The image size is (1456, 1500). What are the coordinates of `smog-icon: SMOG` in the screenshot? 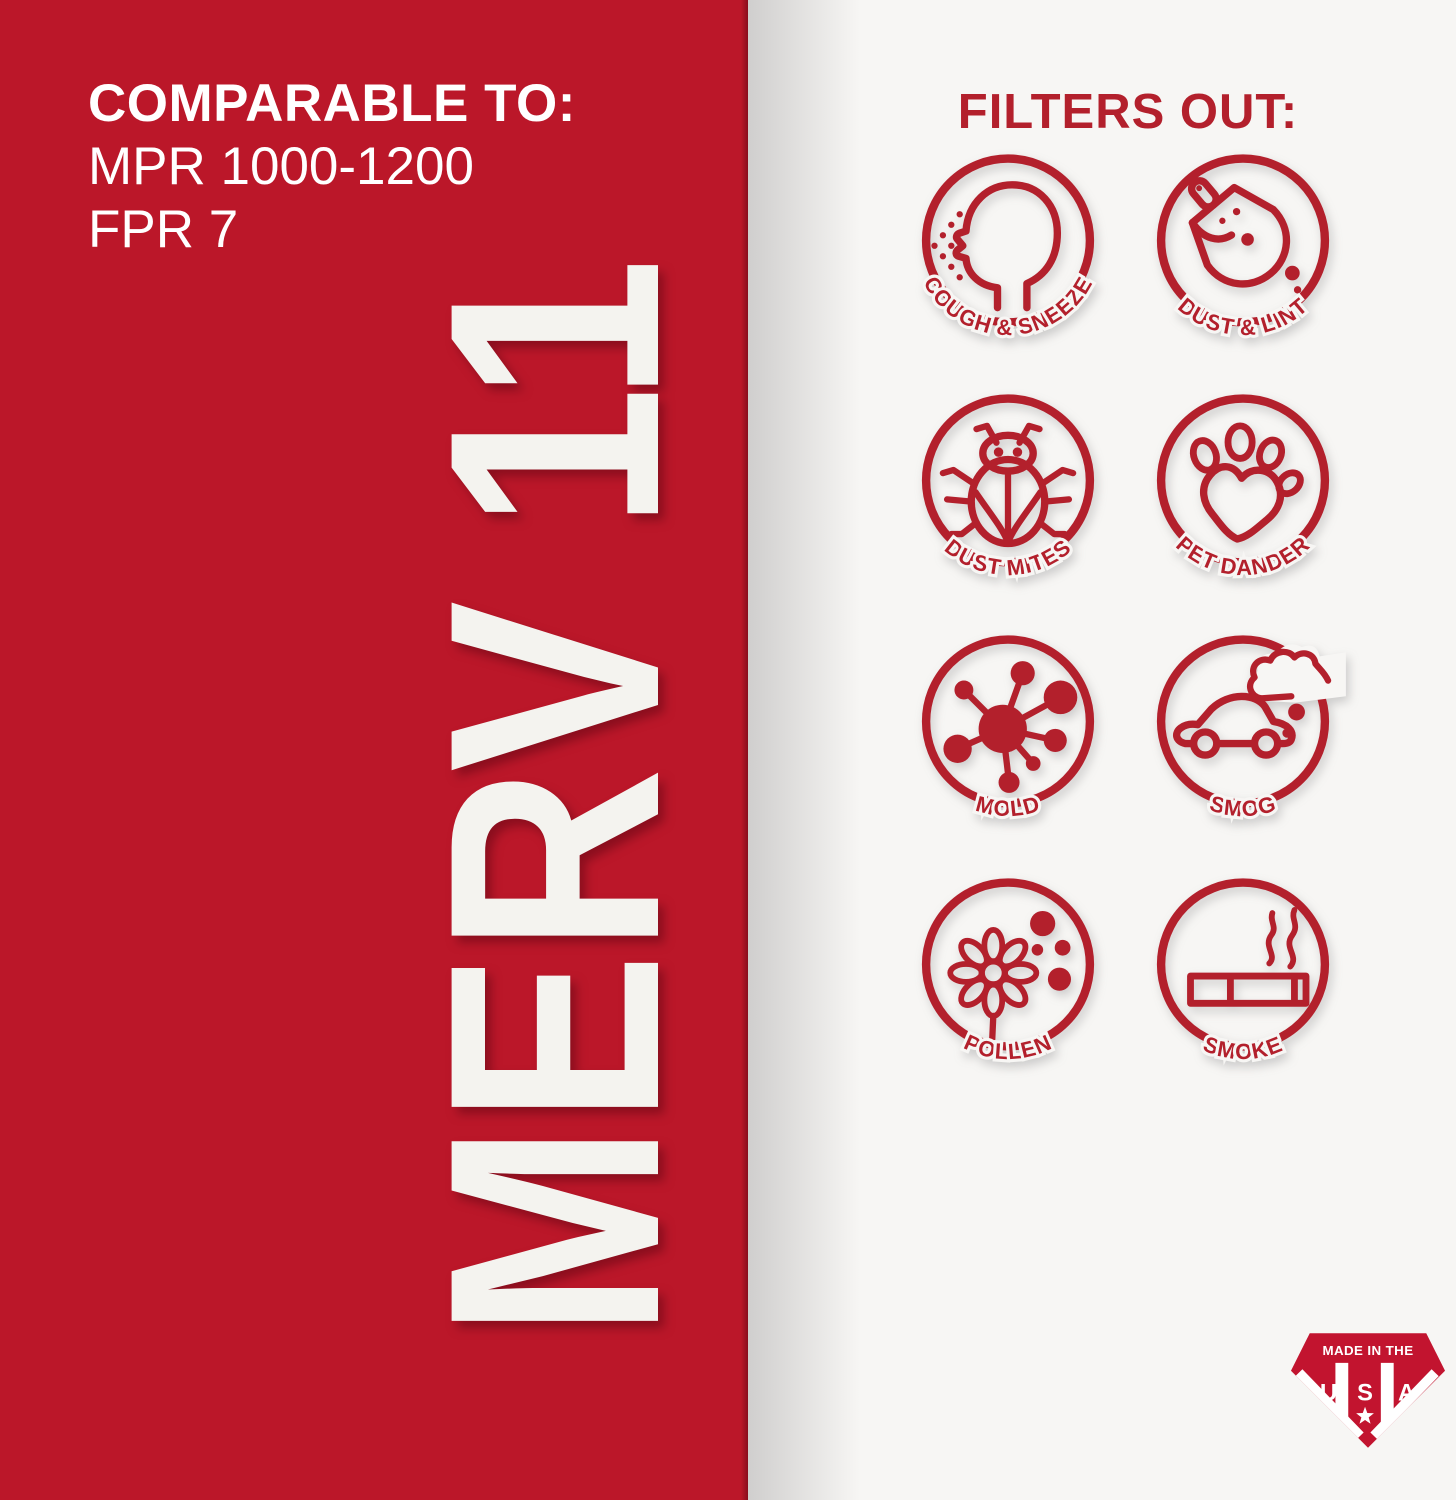 It's located at (1251, 730).